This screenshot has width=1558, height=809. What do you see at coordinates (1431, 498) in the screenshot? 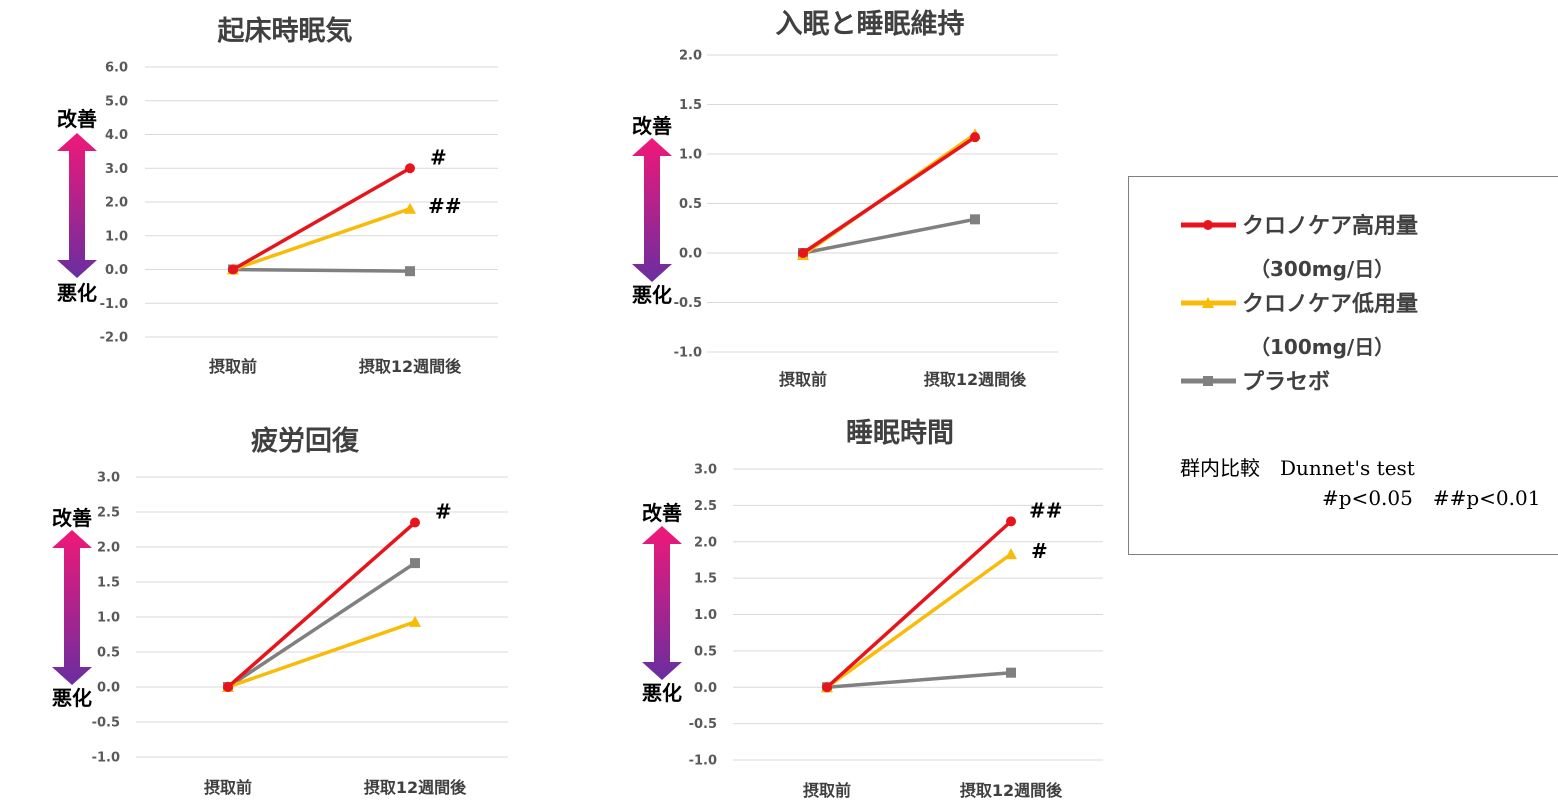
I see `legend-note-significance: #p<0.05 ##p<0.01` at bounding box center [1431, 498].